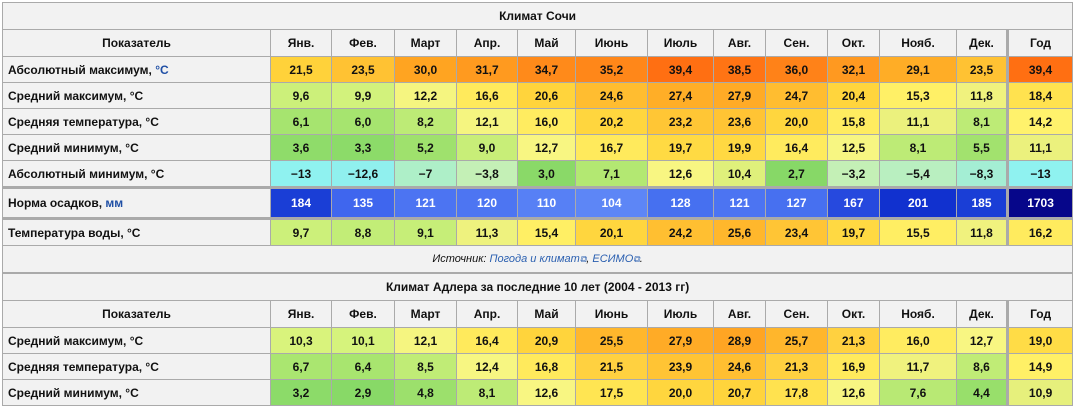 The image size is (1075, 408). What do you see at coordinates (853, 340) in the screenshot?
I see `table-cell: 21,3` at bounding box center [853, 340].